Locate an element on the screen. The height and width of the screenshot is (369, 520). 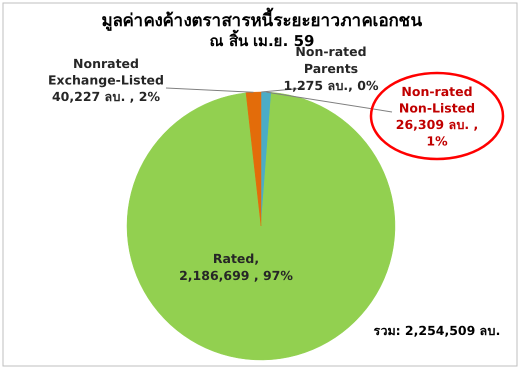
slice-label: Nonrated Exchange-Listed is located at coordinates (106, 72).